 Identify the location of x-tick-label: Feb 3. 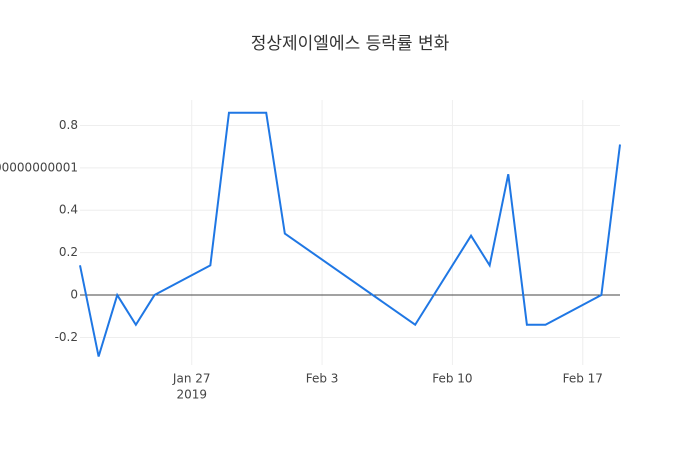
(322, 379).